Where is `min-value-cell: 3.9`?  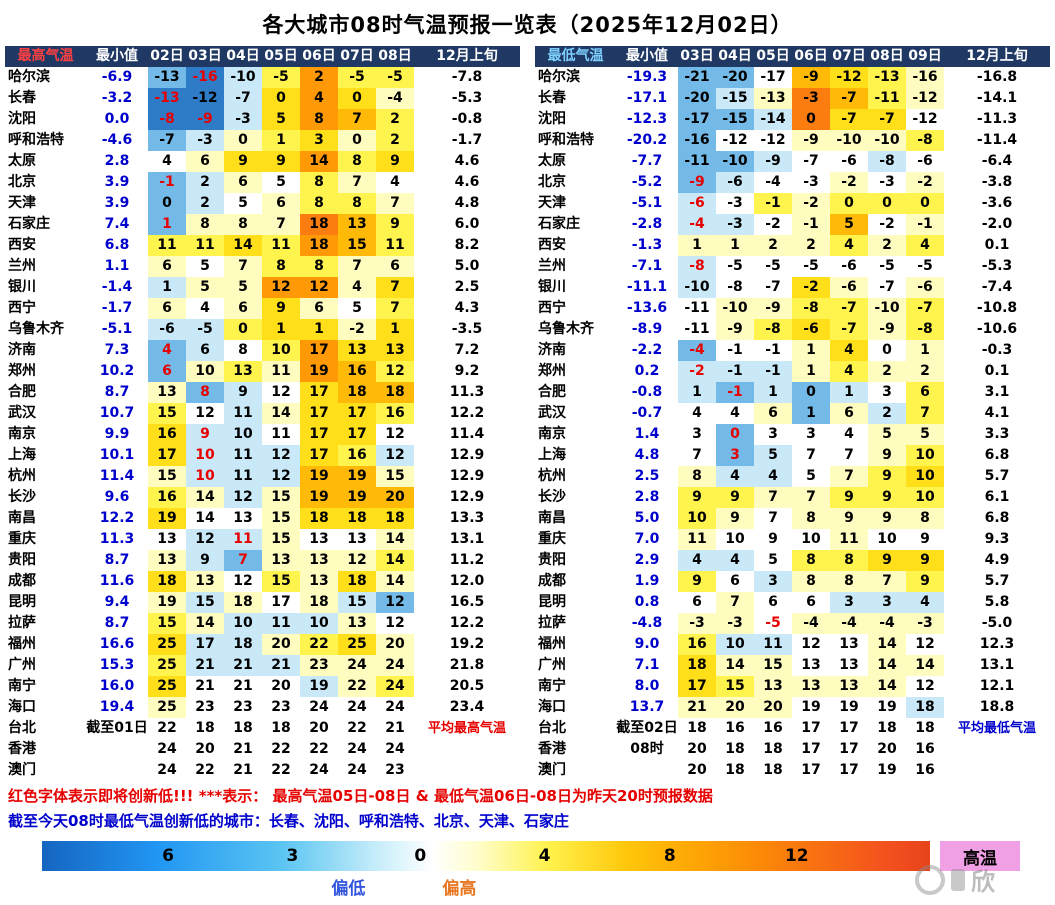
min-value-cell: 3.9 is located at coordinates (117, 182).